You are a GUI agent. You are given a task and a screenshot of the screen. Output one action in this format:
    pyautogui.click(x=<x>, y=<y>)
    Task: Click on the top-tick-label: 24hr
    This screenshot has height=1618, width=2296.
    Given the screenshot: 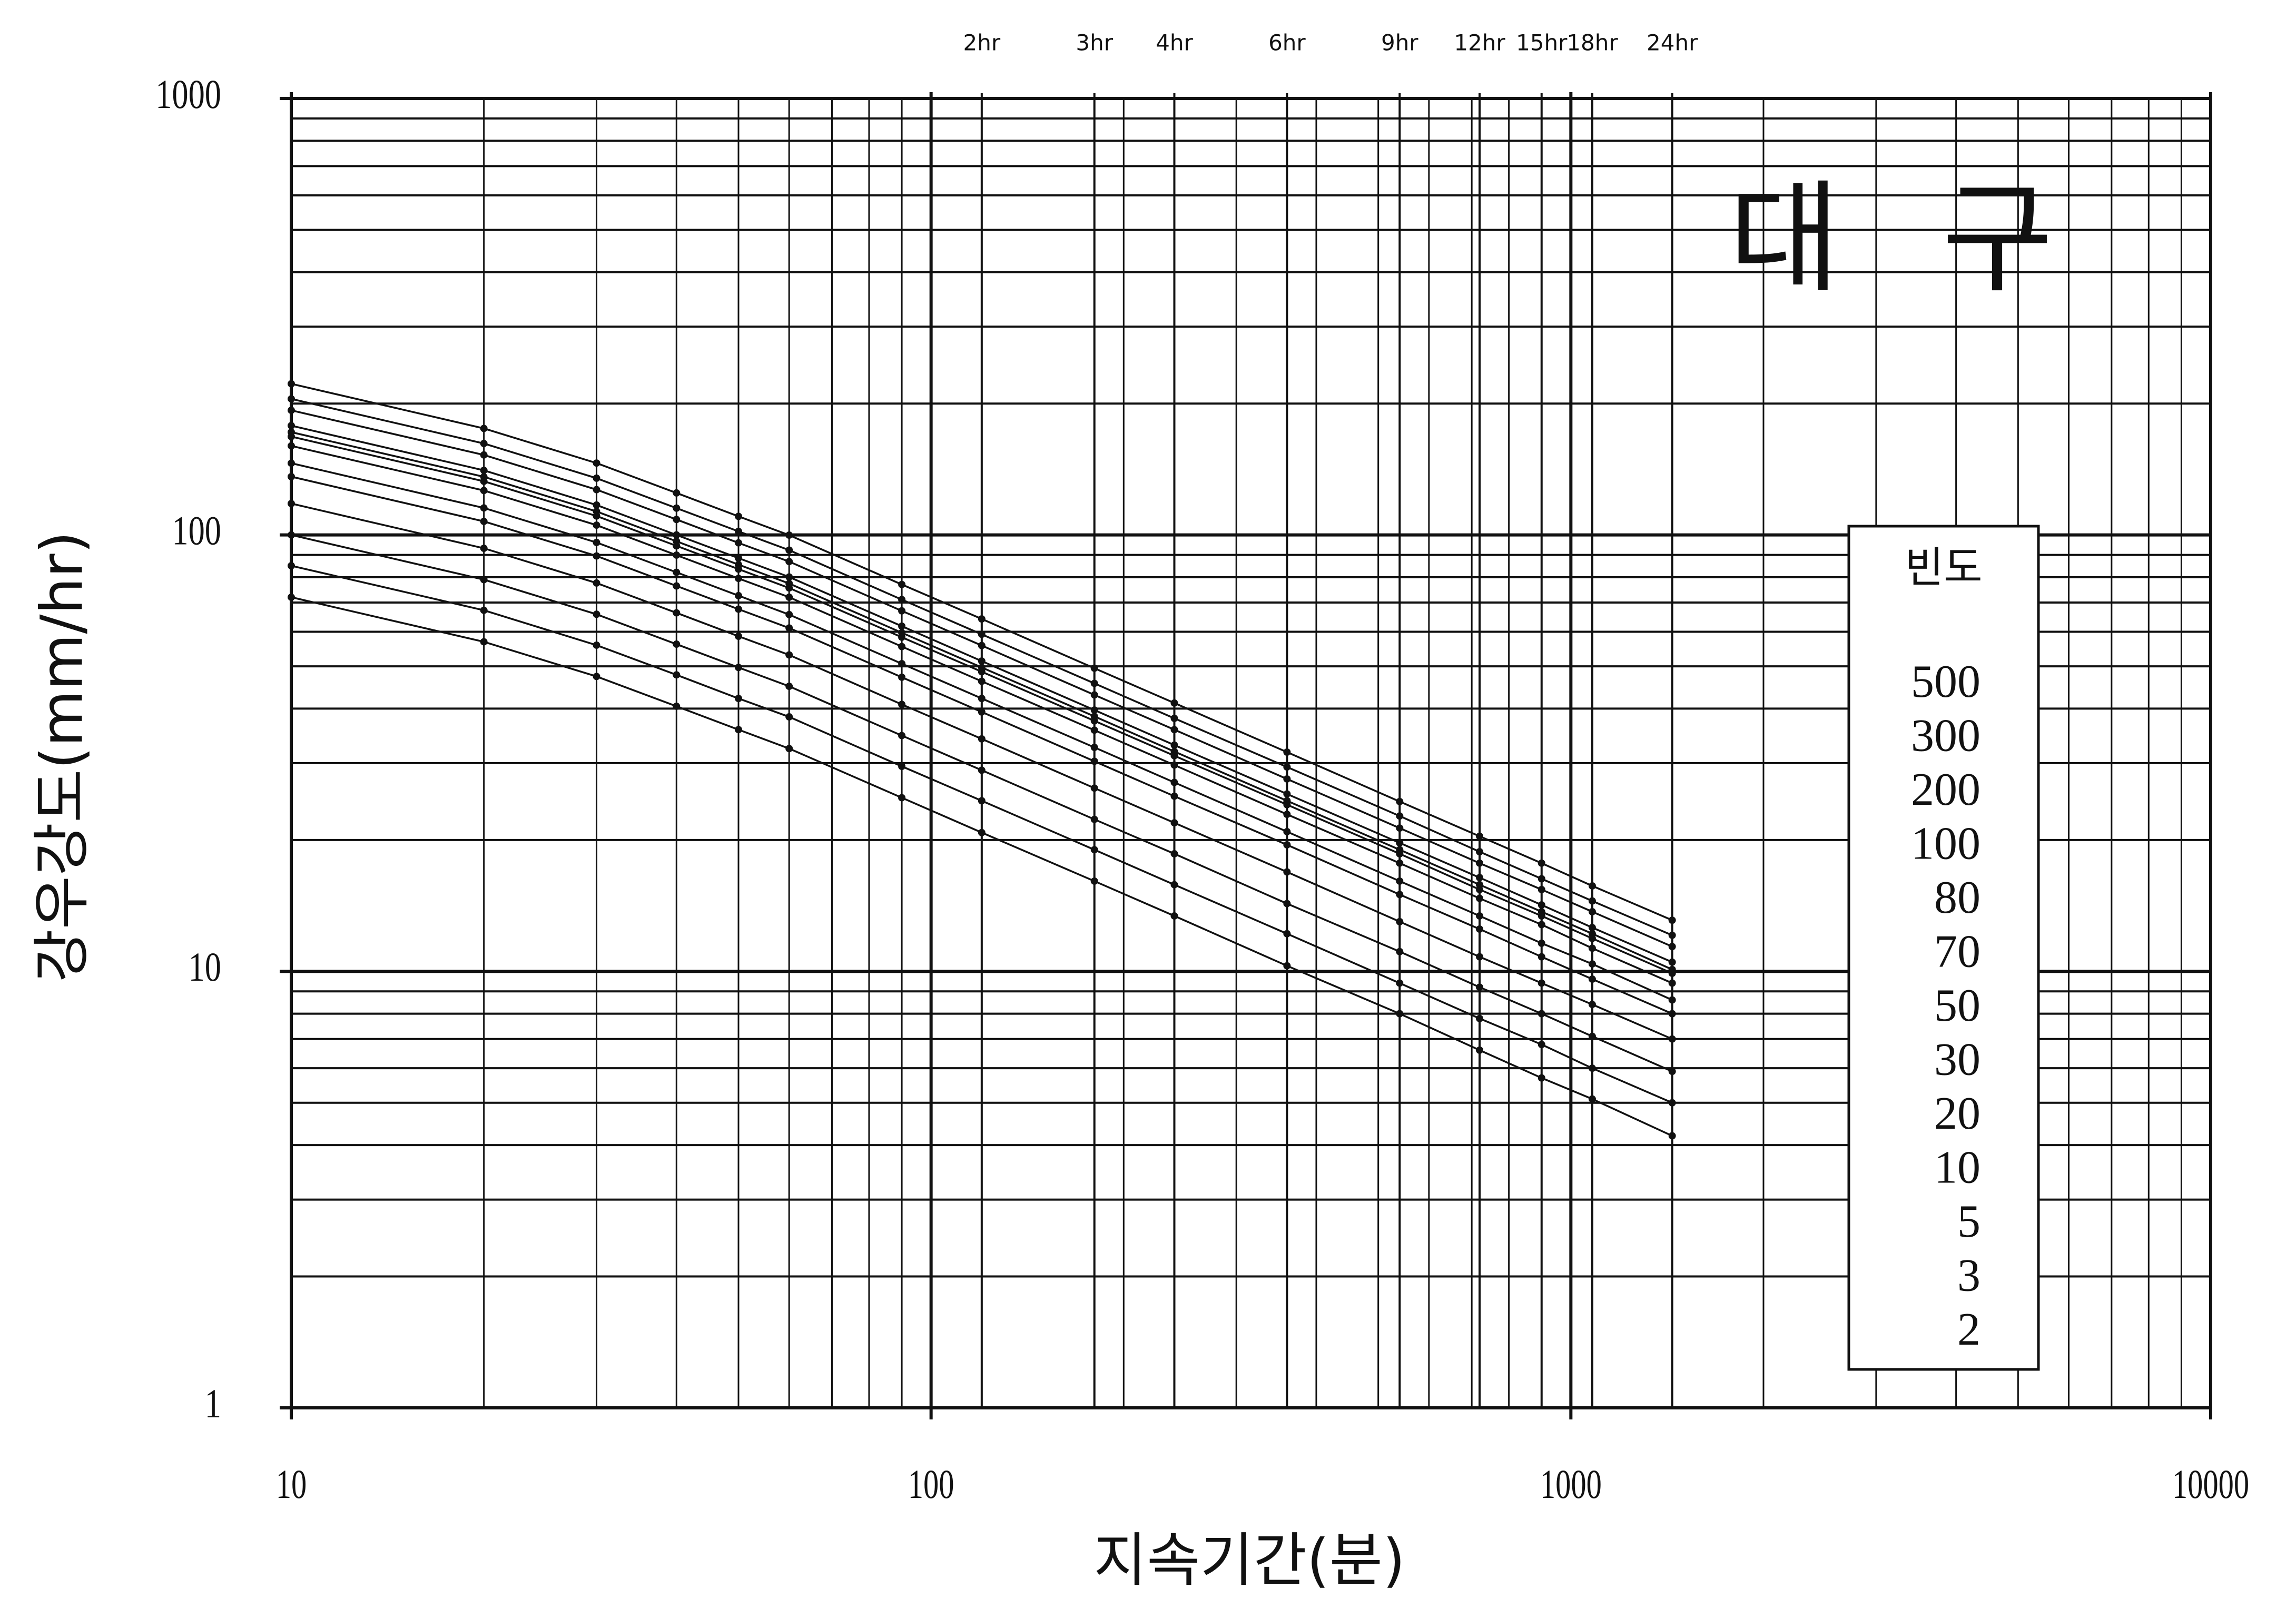 What is the action you would take?
    pyautogui.click(x=1672, y=43)
    